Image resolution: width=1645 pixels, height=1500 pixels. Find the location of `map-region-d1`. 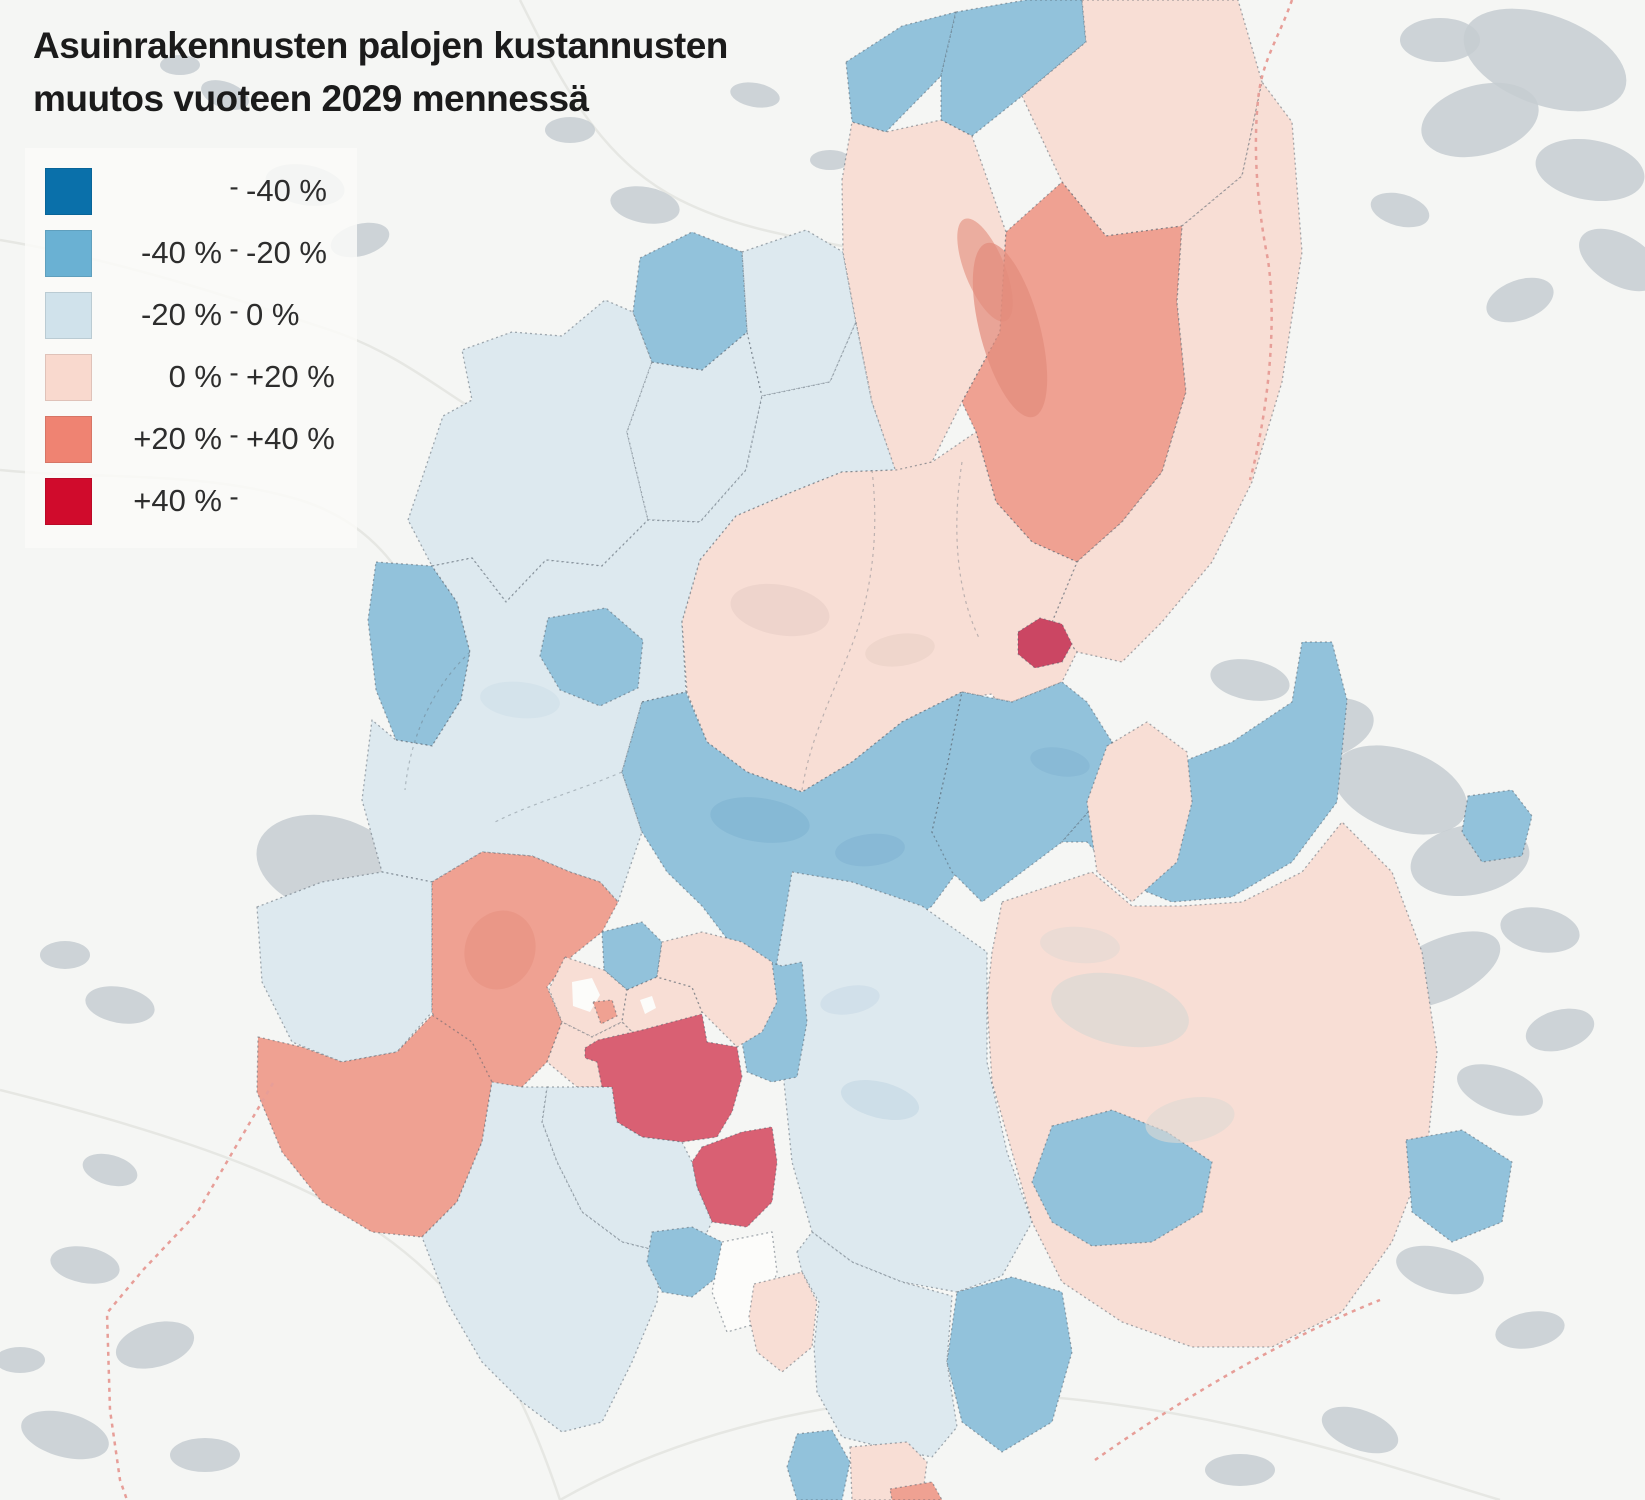

map-region-d1 is located at coordinates (1045, 643).